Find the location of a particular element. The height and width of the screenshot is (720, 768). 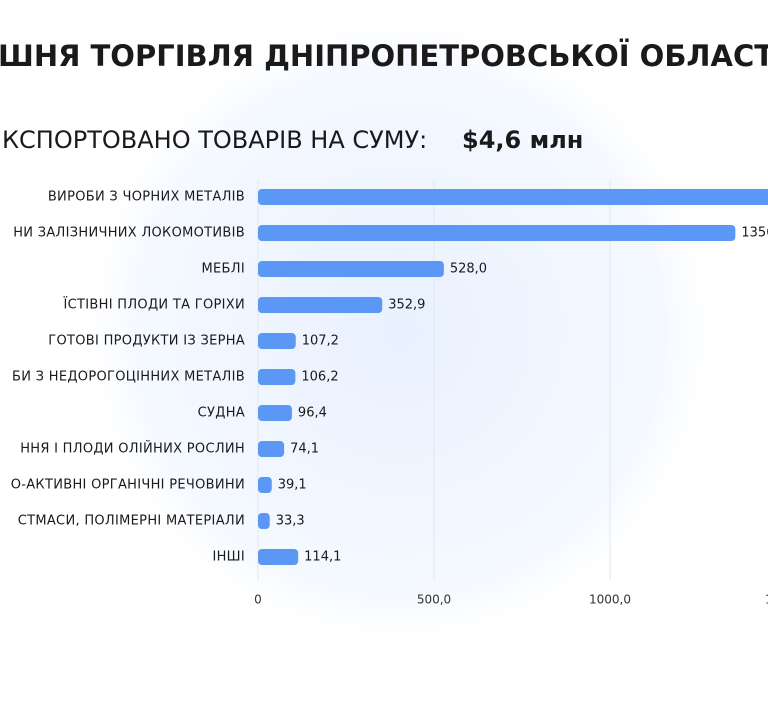

category-label: СУДНА is located at coordinates (221, 413).